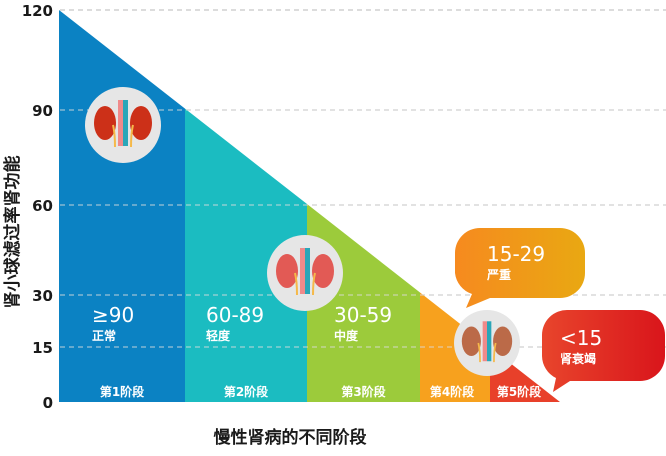  What do you see at coordinates (42, 111) in the screenshot?
I see `y-tick-label: 90` at bounding box center [42, 111].